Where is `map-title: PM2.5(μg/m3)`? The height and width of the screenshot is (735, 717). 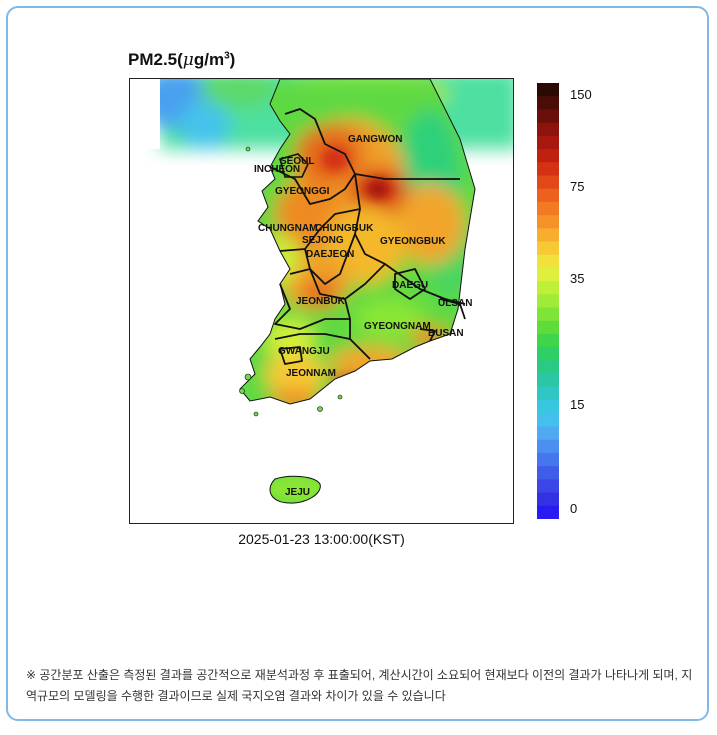
map-title: PM2.5(μg/m3) is located at coordinates (182, 60).